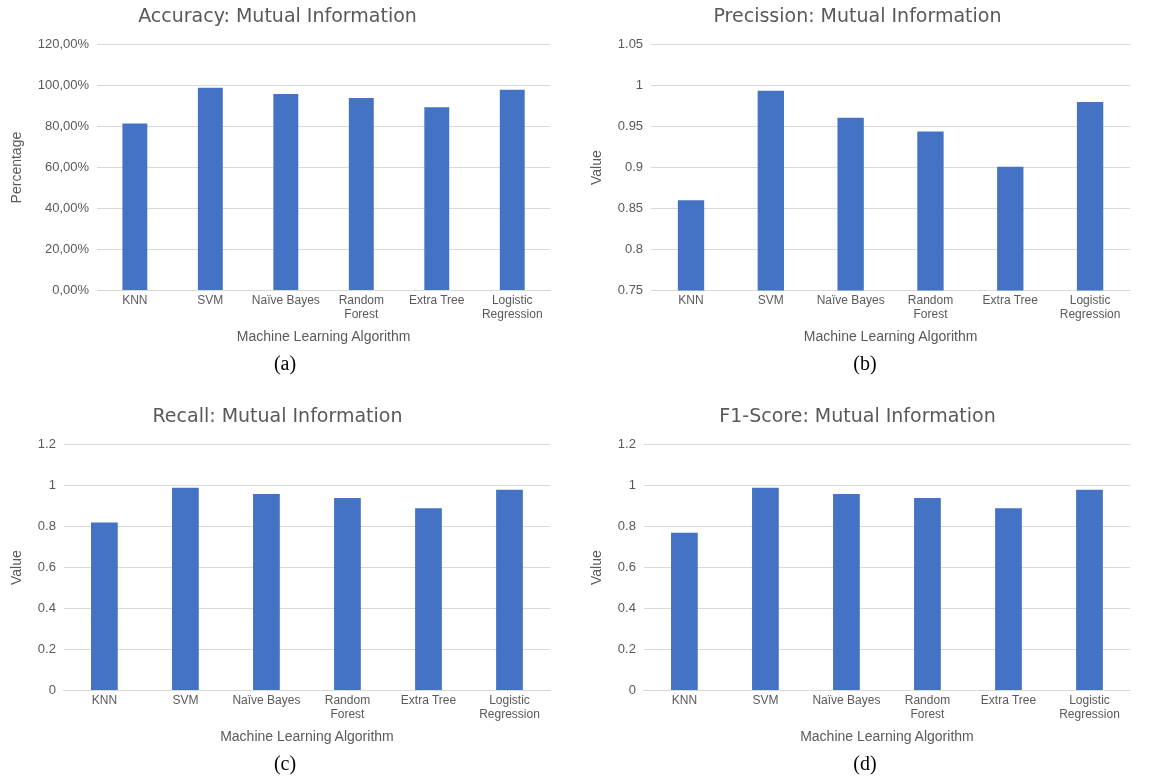  I want to click on y-tick-label: 60,00%, so click(67, 167).